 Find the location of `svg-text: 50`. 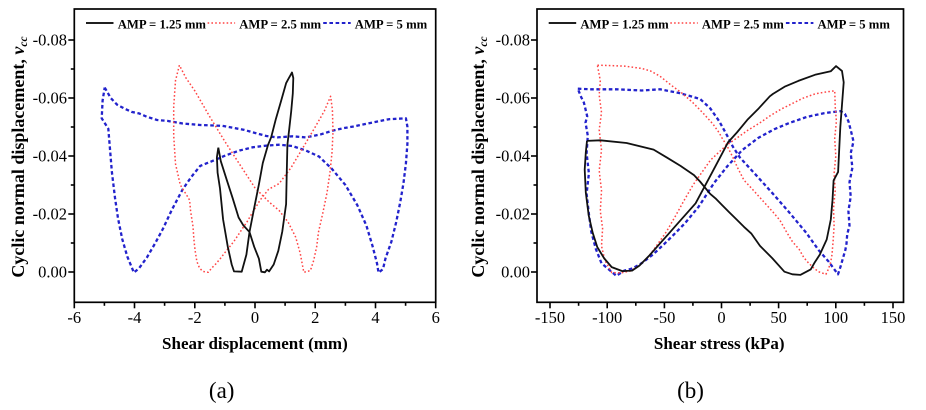

svg-text: 50 is located at coordinates (778, 317).